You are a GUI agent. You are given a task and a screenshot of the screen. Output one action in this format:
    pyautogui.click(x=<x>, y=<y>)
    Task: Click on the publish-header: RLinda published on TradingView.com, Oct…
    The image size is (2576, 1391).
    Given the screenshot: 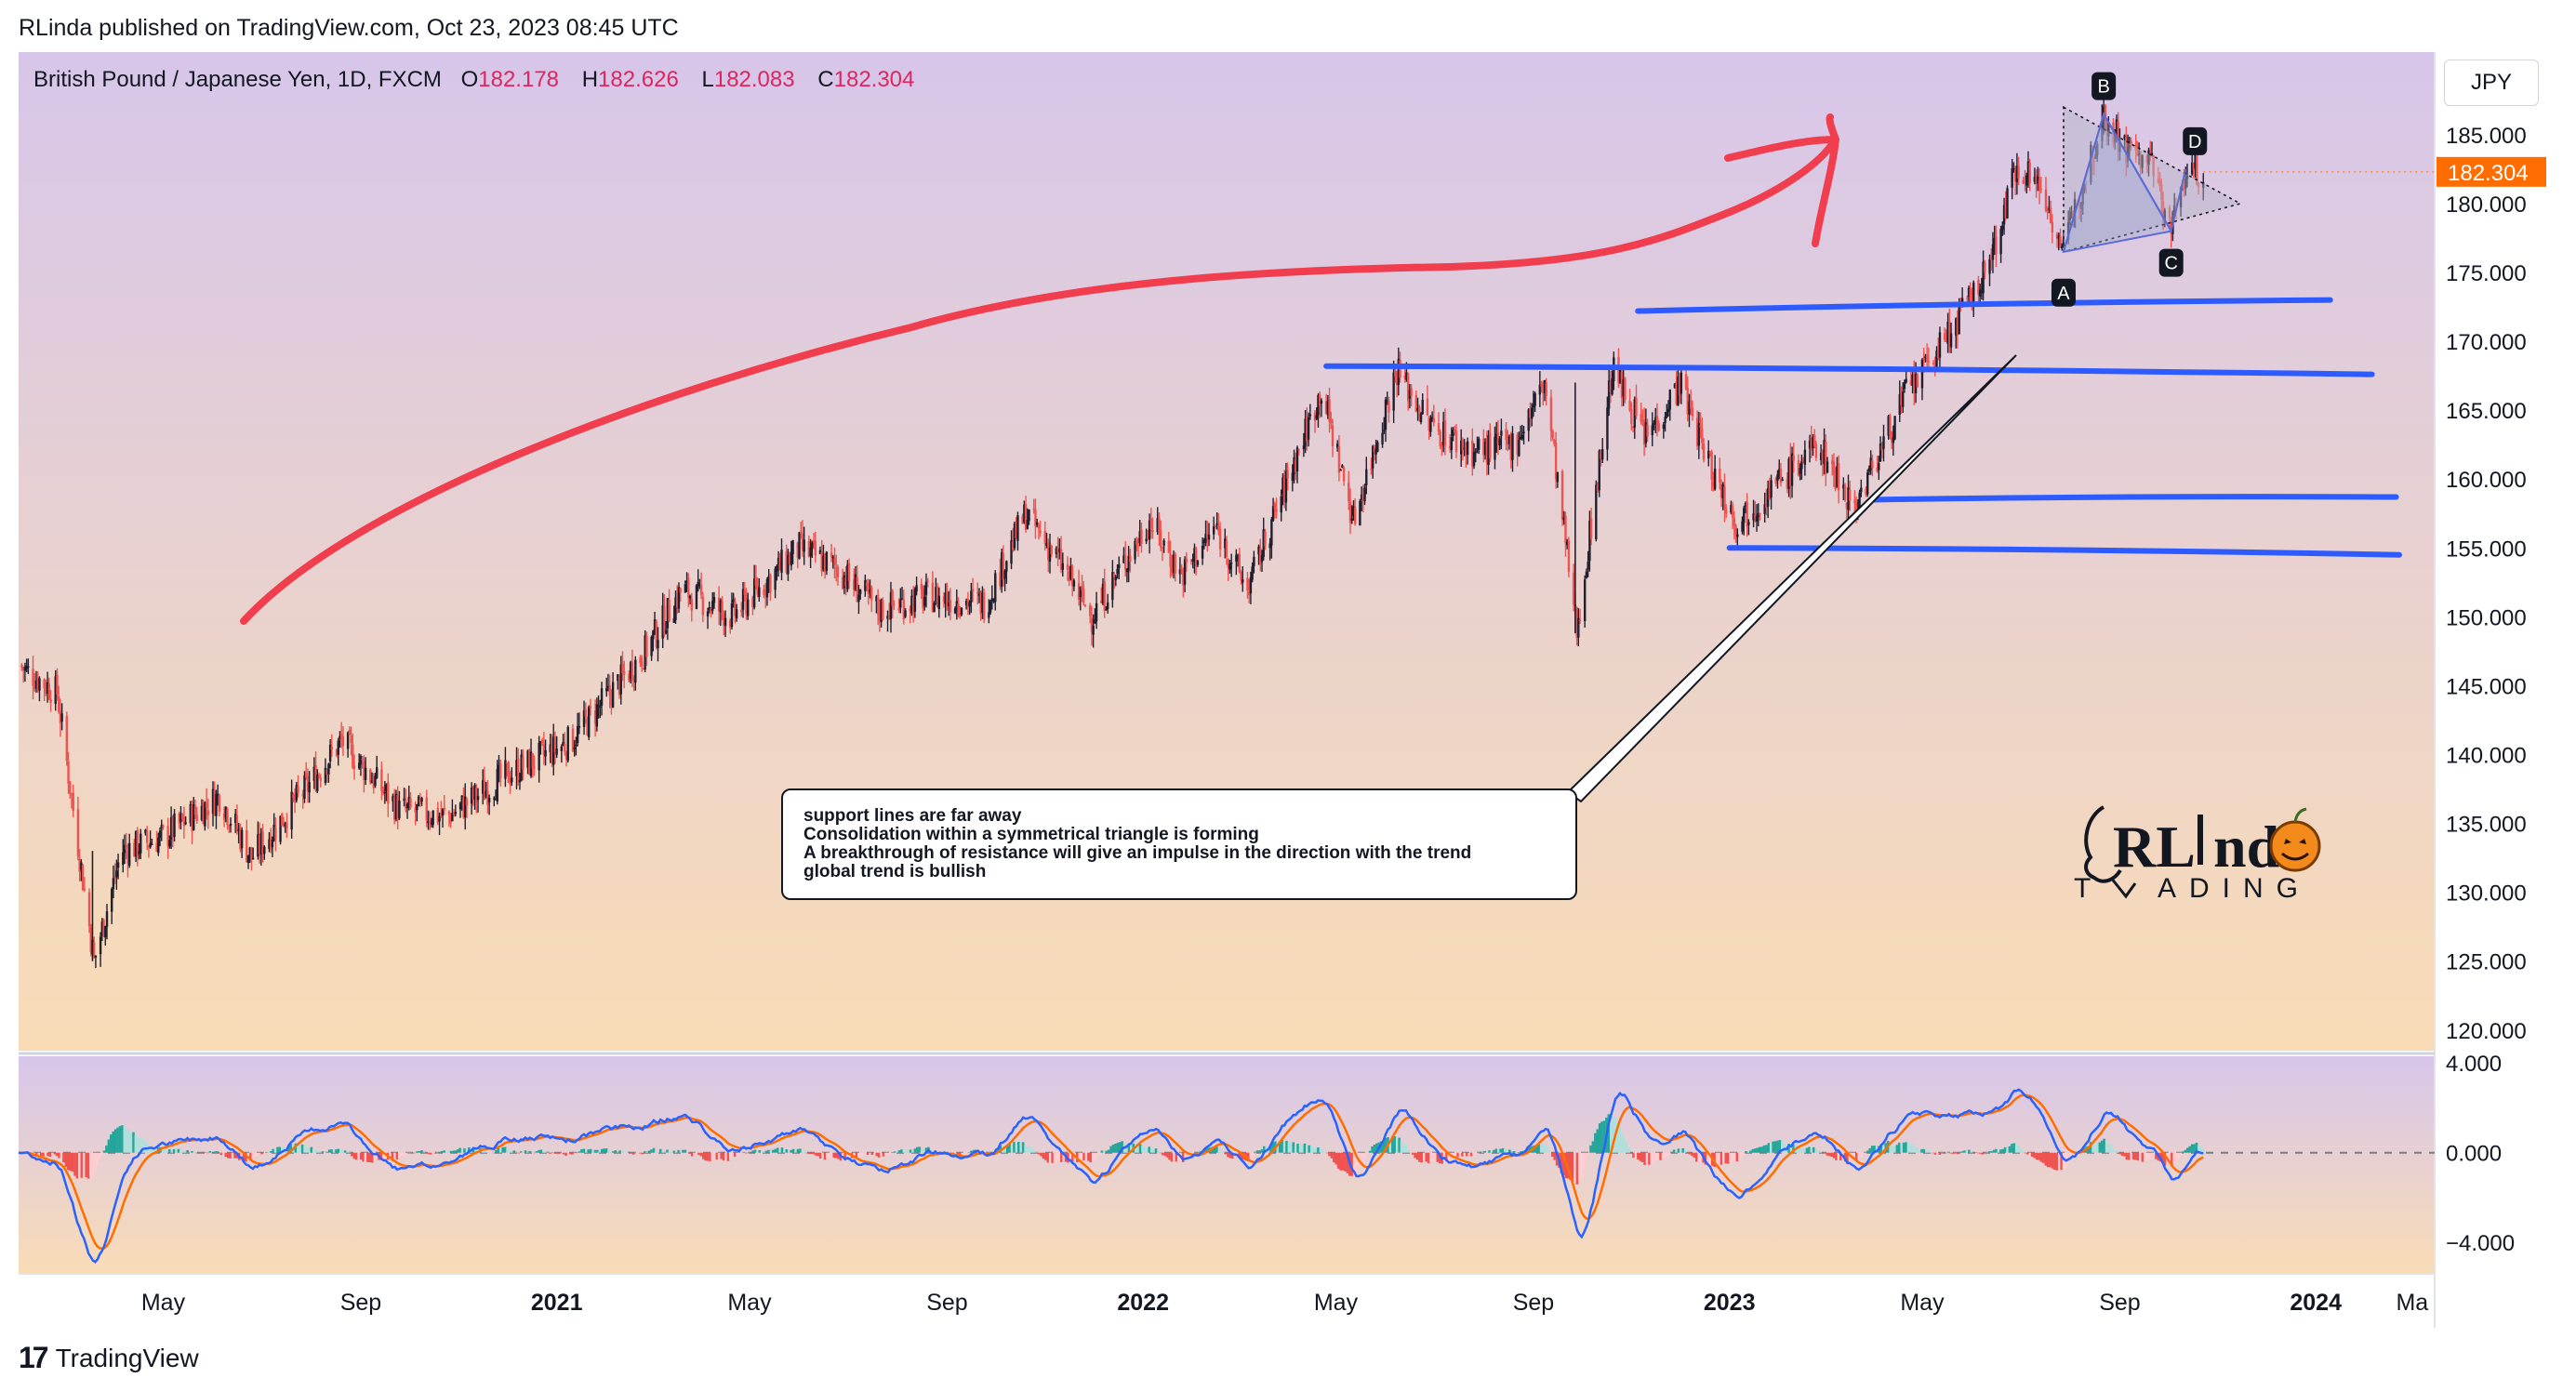 What is the action you would take?
    pyautogui.click(x=349, y=28)
    